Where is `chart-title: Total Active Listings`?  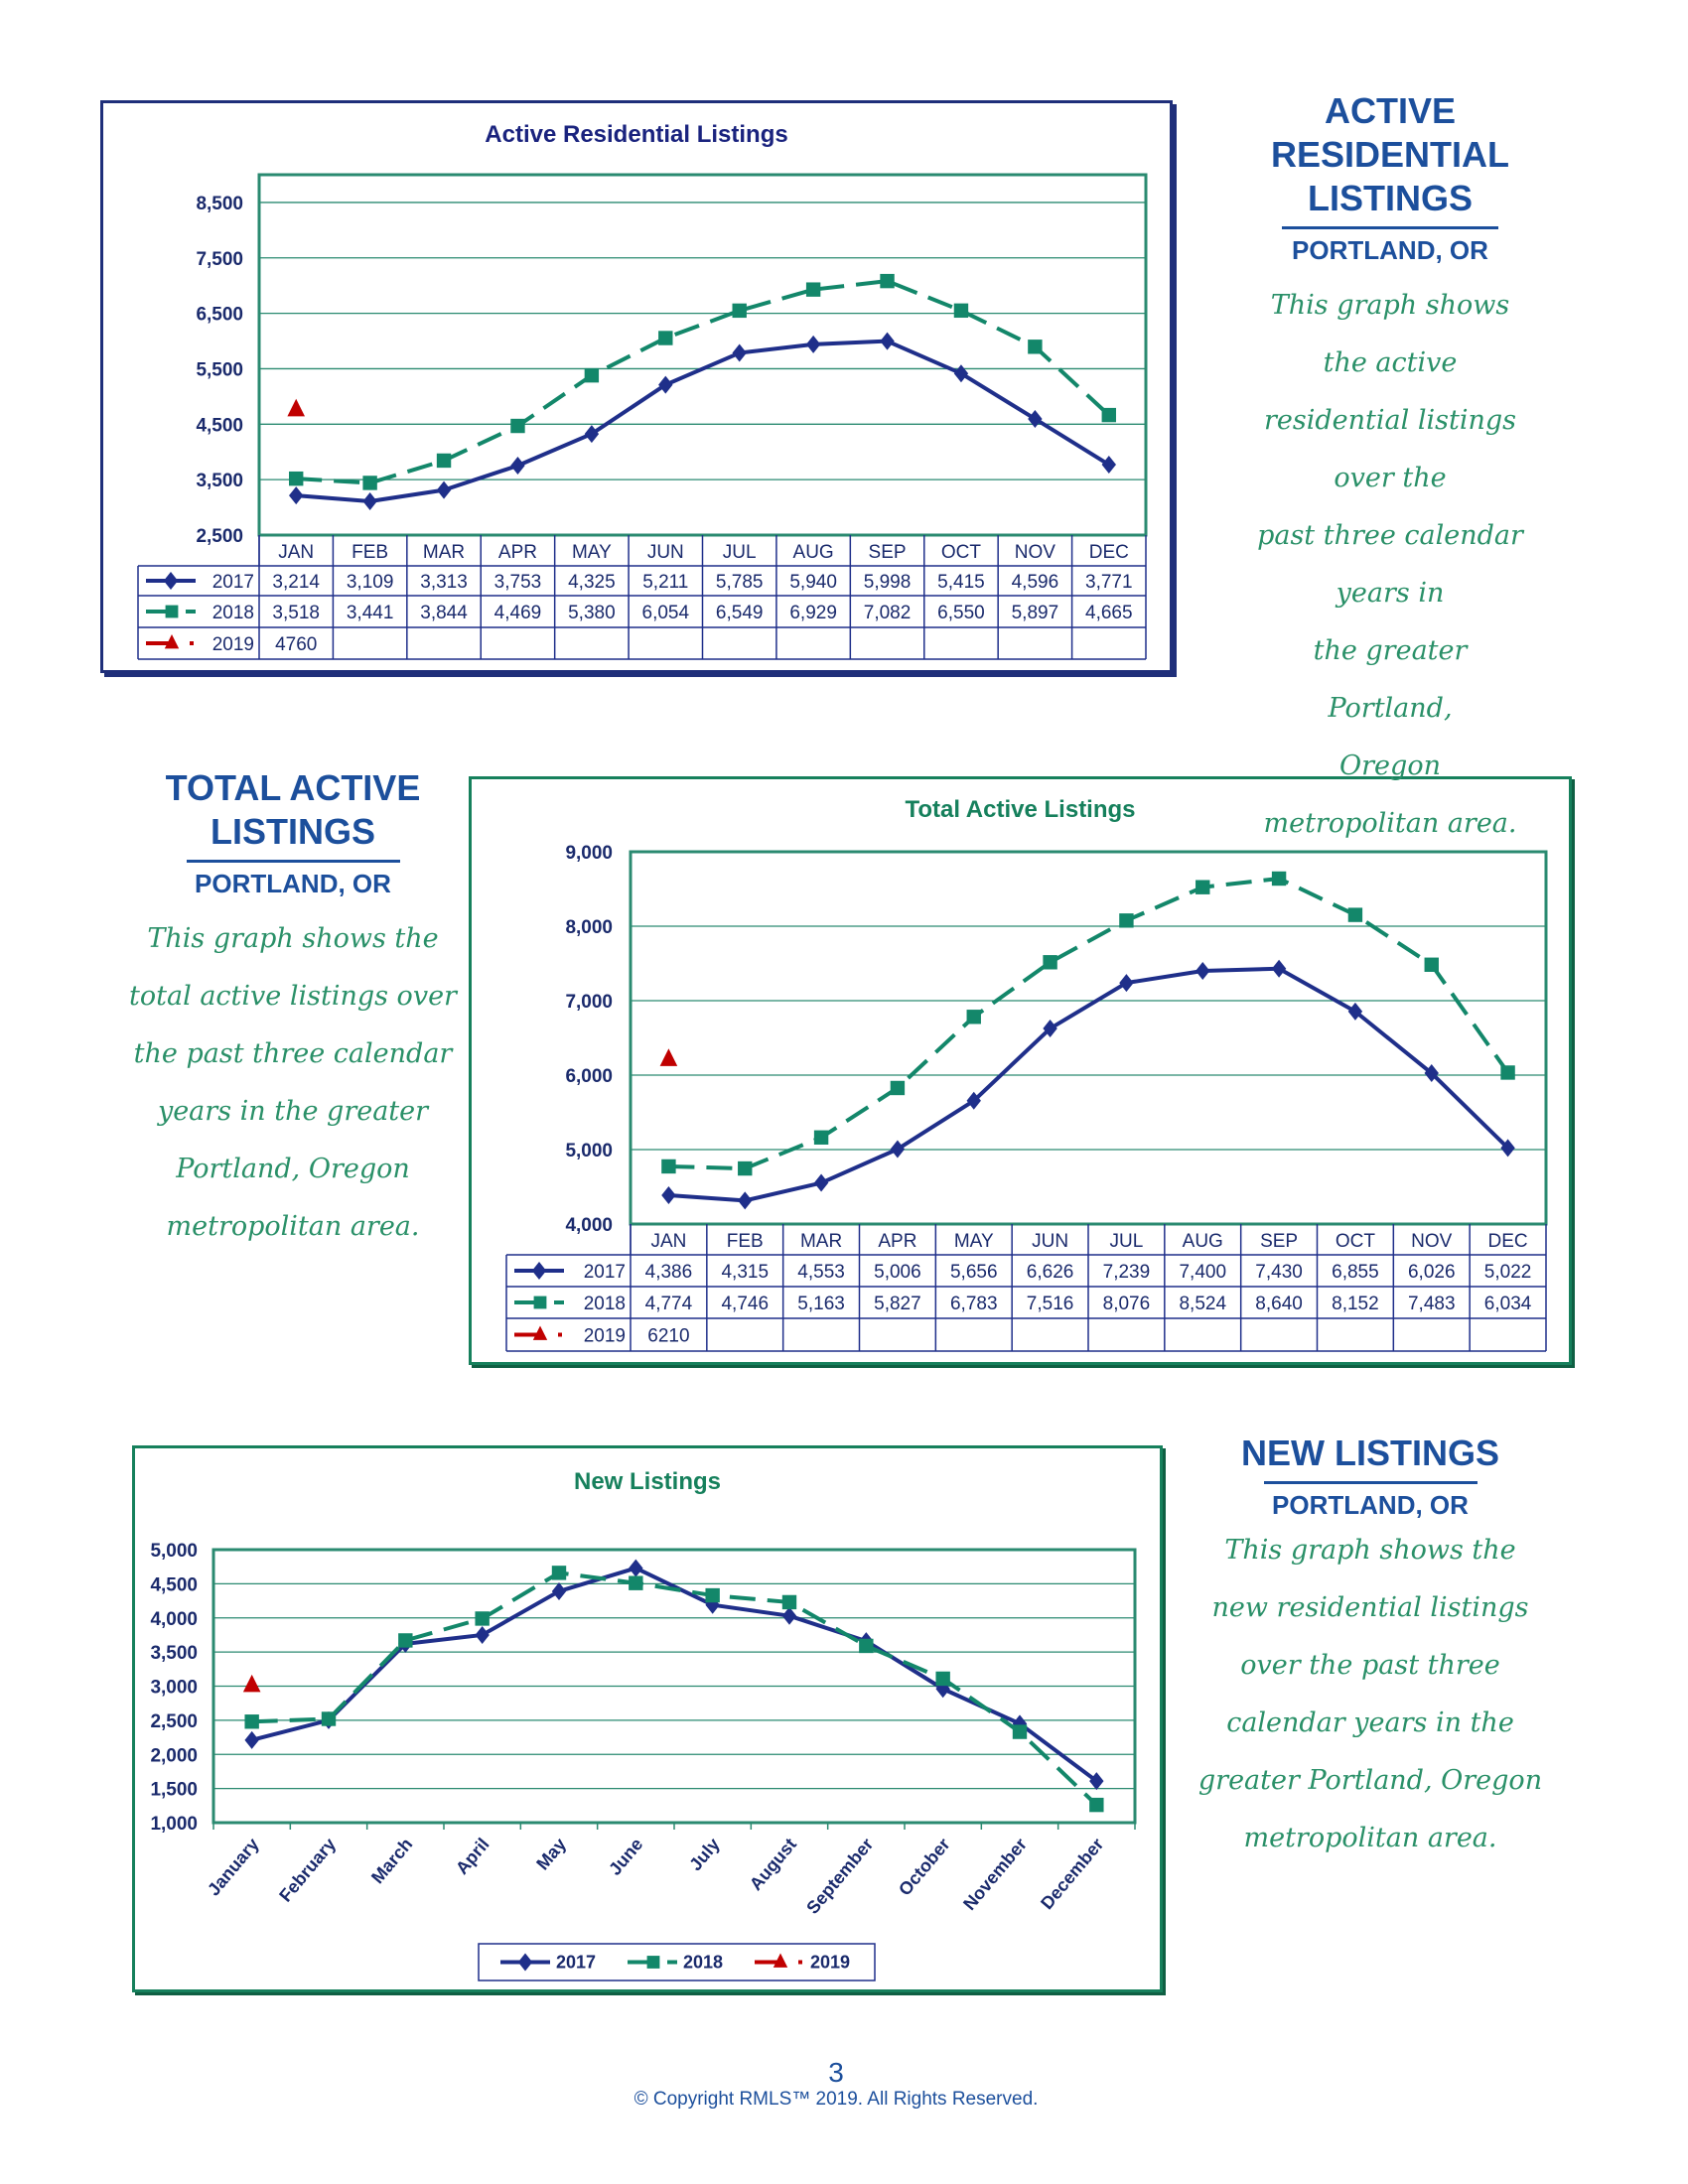 chart-title: Total Active Listings is located at coordinates (1021, 809).